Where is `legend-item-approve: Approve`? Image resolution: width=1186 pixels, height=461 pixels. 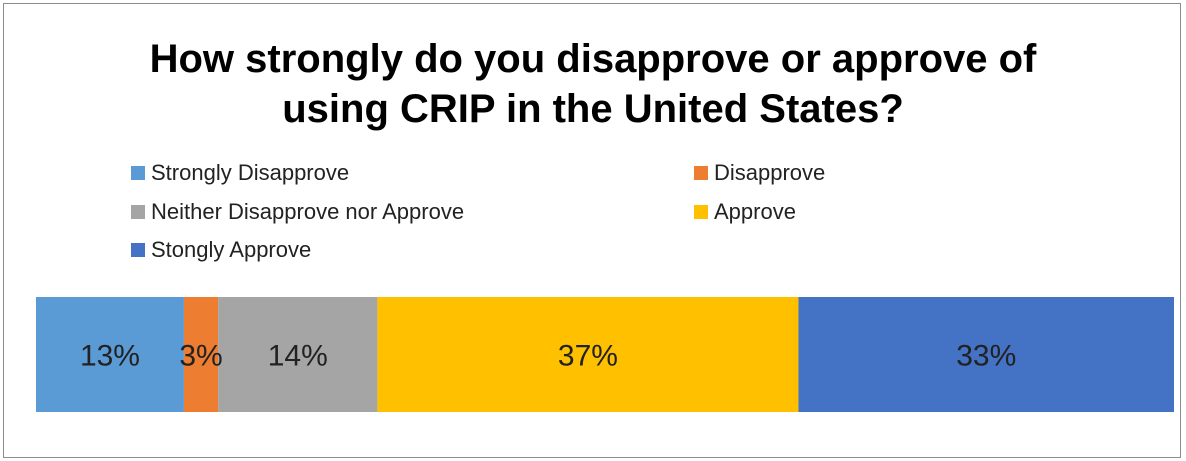
legend-item-approve: Approve is located at coordinates (745, 212).